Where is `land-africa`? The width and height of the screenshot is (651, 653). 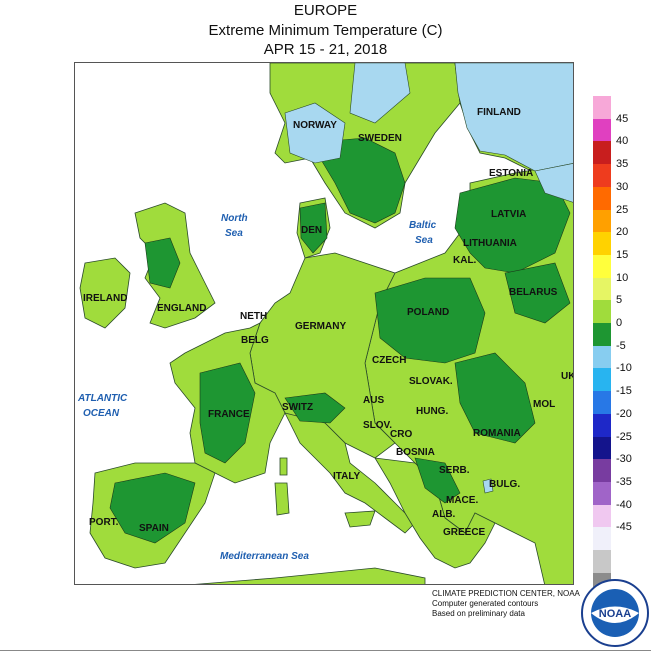 land-africa is located at coordinates (310, 575).